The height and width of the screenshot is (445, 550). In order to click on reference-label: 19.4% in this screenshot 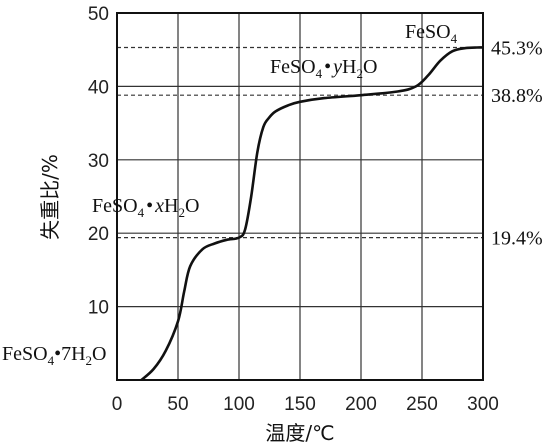, I will do `click(517, 239)`.